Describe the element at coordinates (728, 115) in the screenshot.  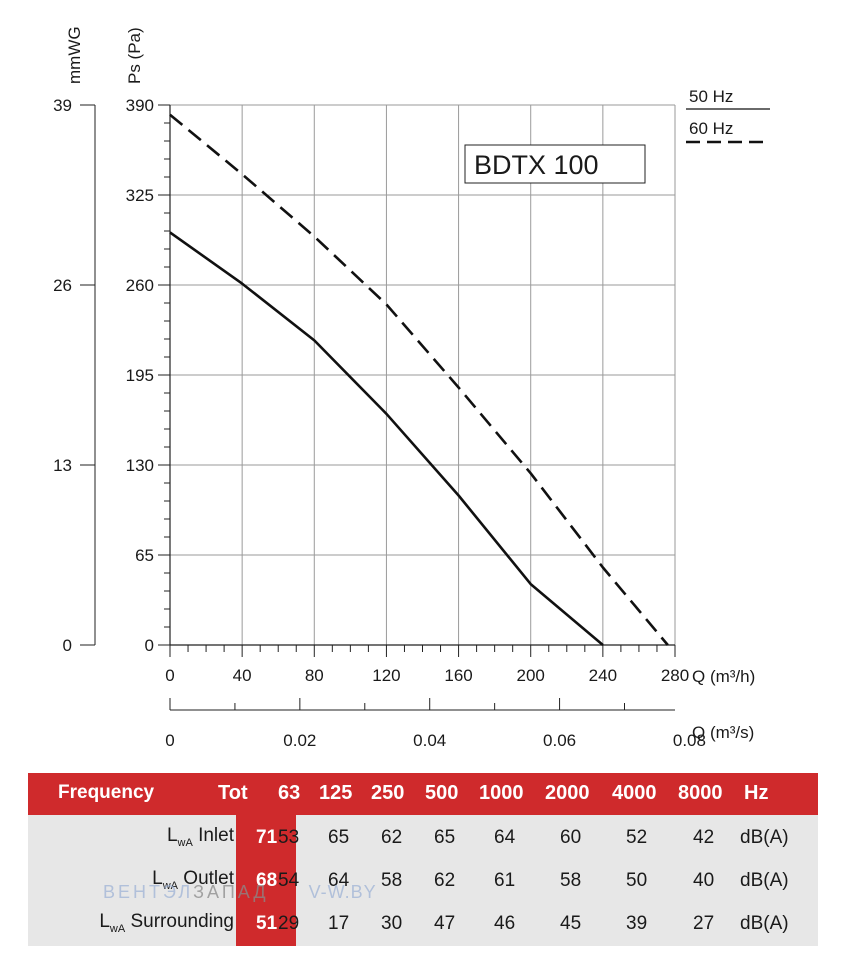
I see `legend: 50 Hz 60 Hz` at that location.